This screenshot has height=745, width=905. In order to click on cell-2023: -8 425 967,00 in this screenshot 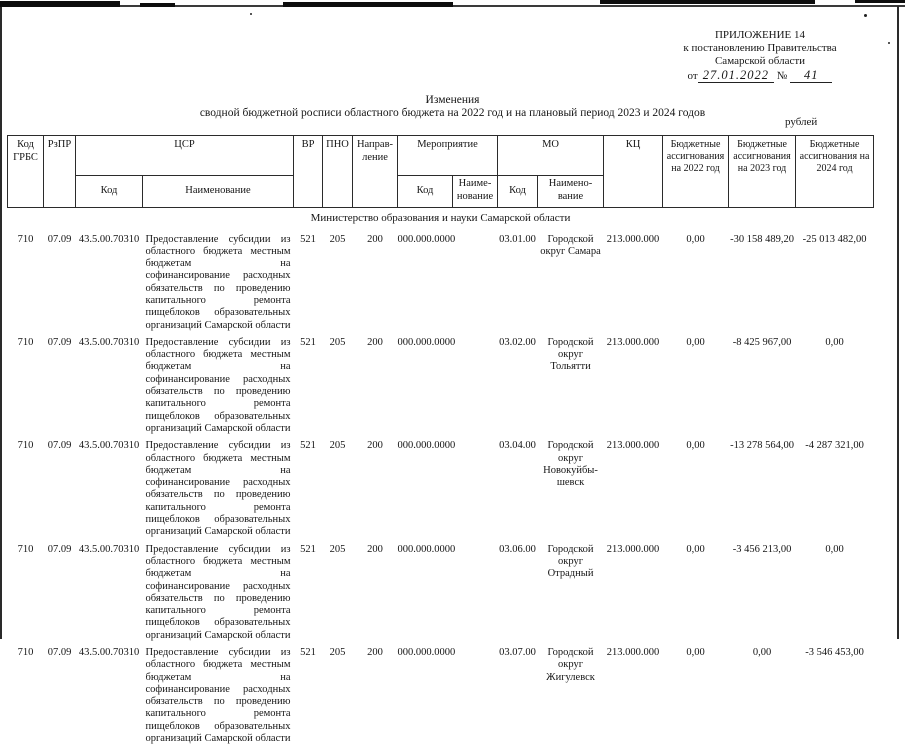, I will do `click(762, 342)`.